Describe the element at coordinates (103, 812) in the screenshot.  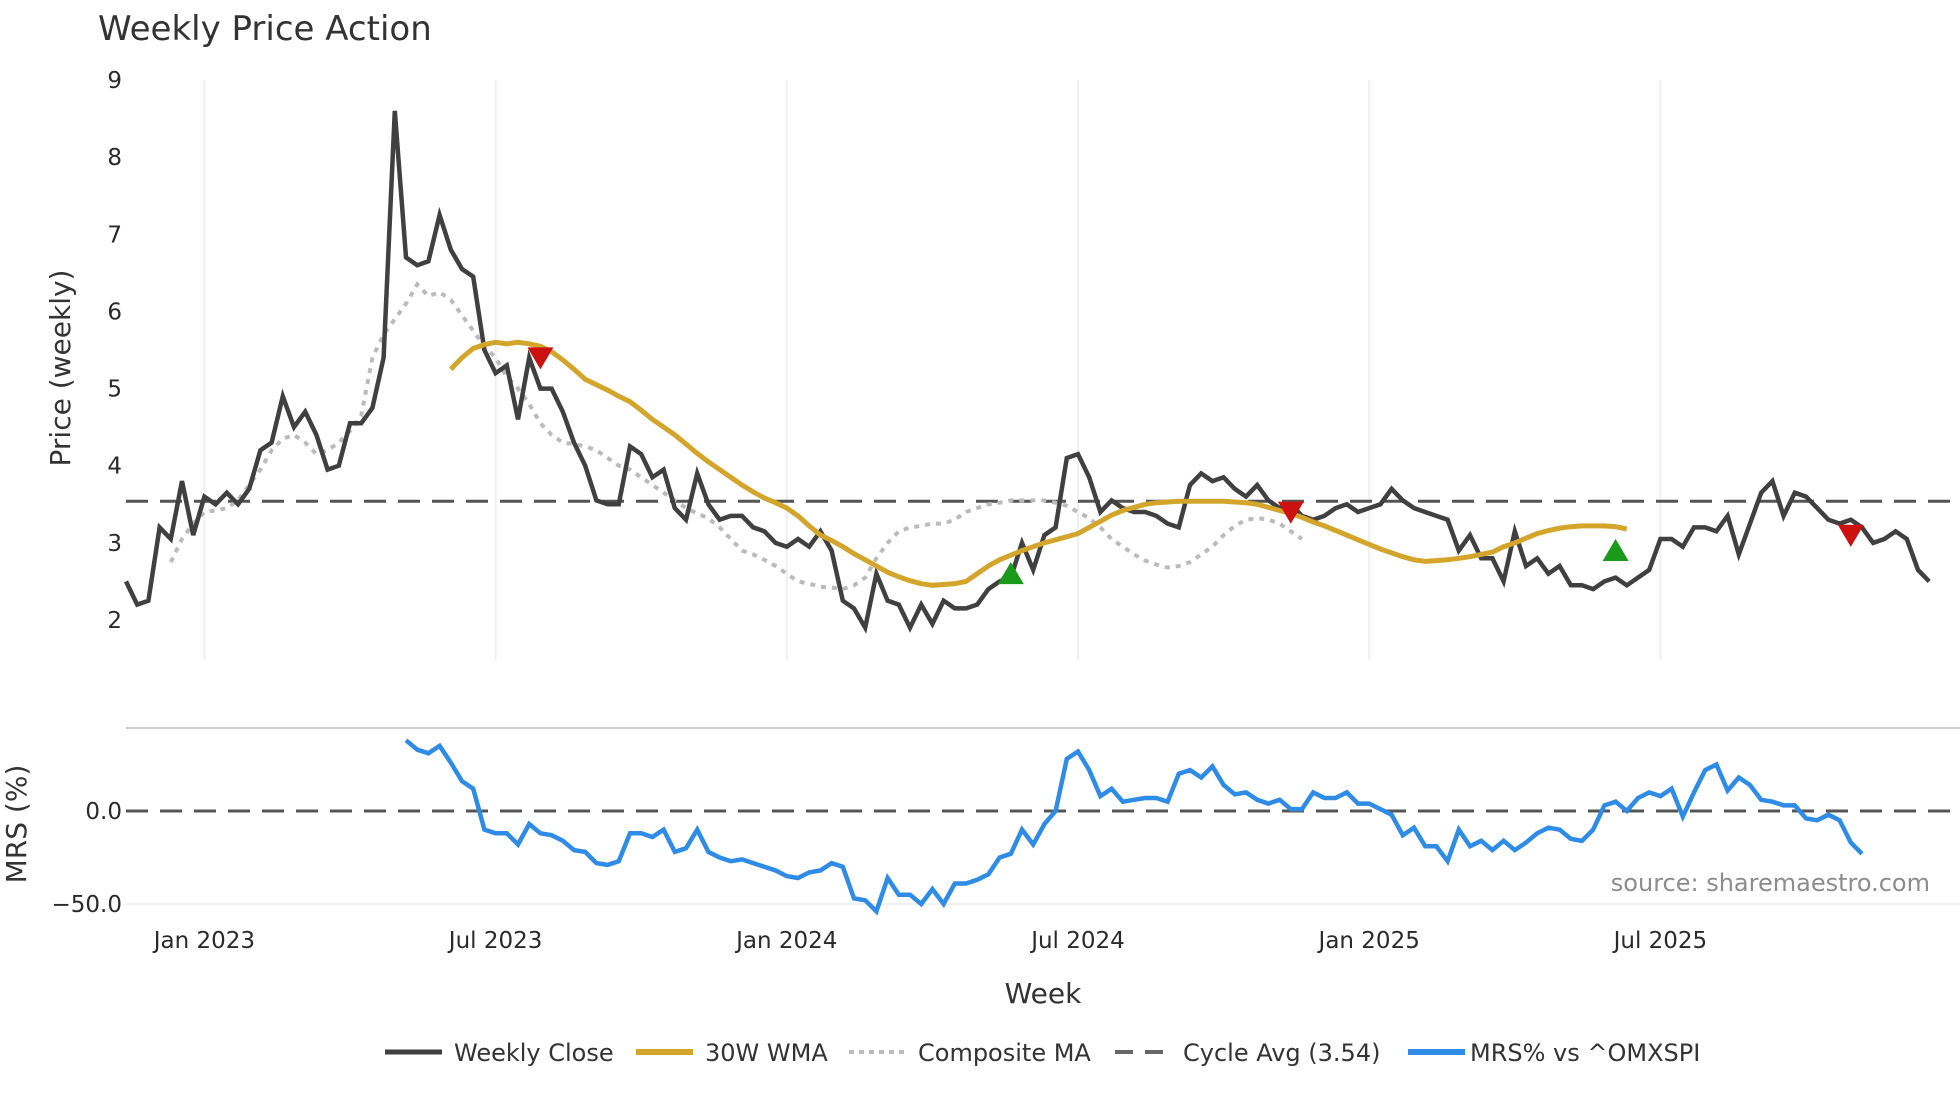
I see `mrs-tick-zero: 0.0` at that location.